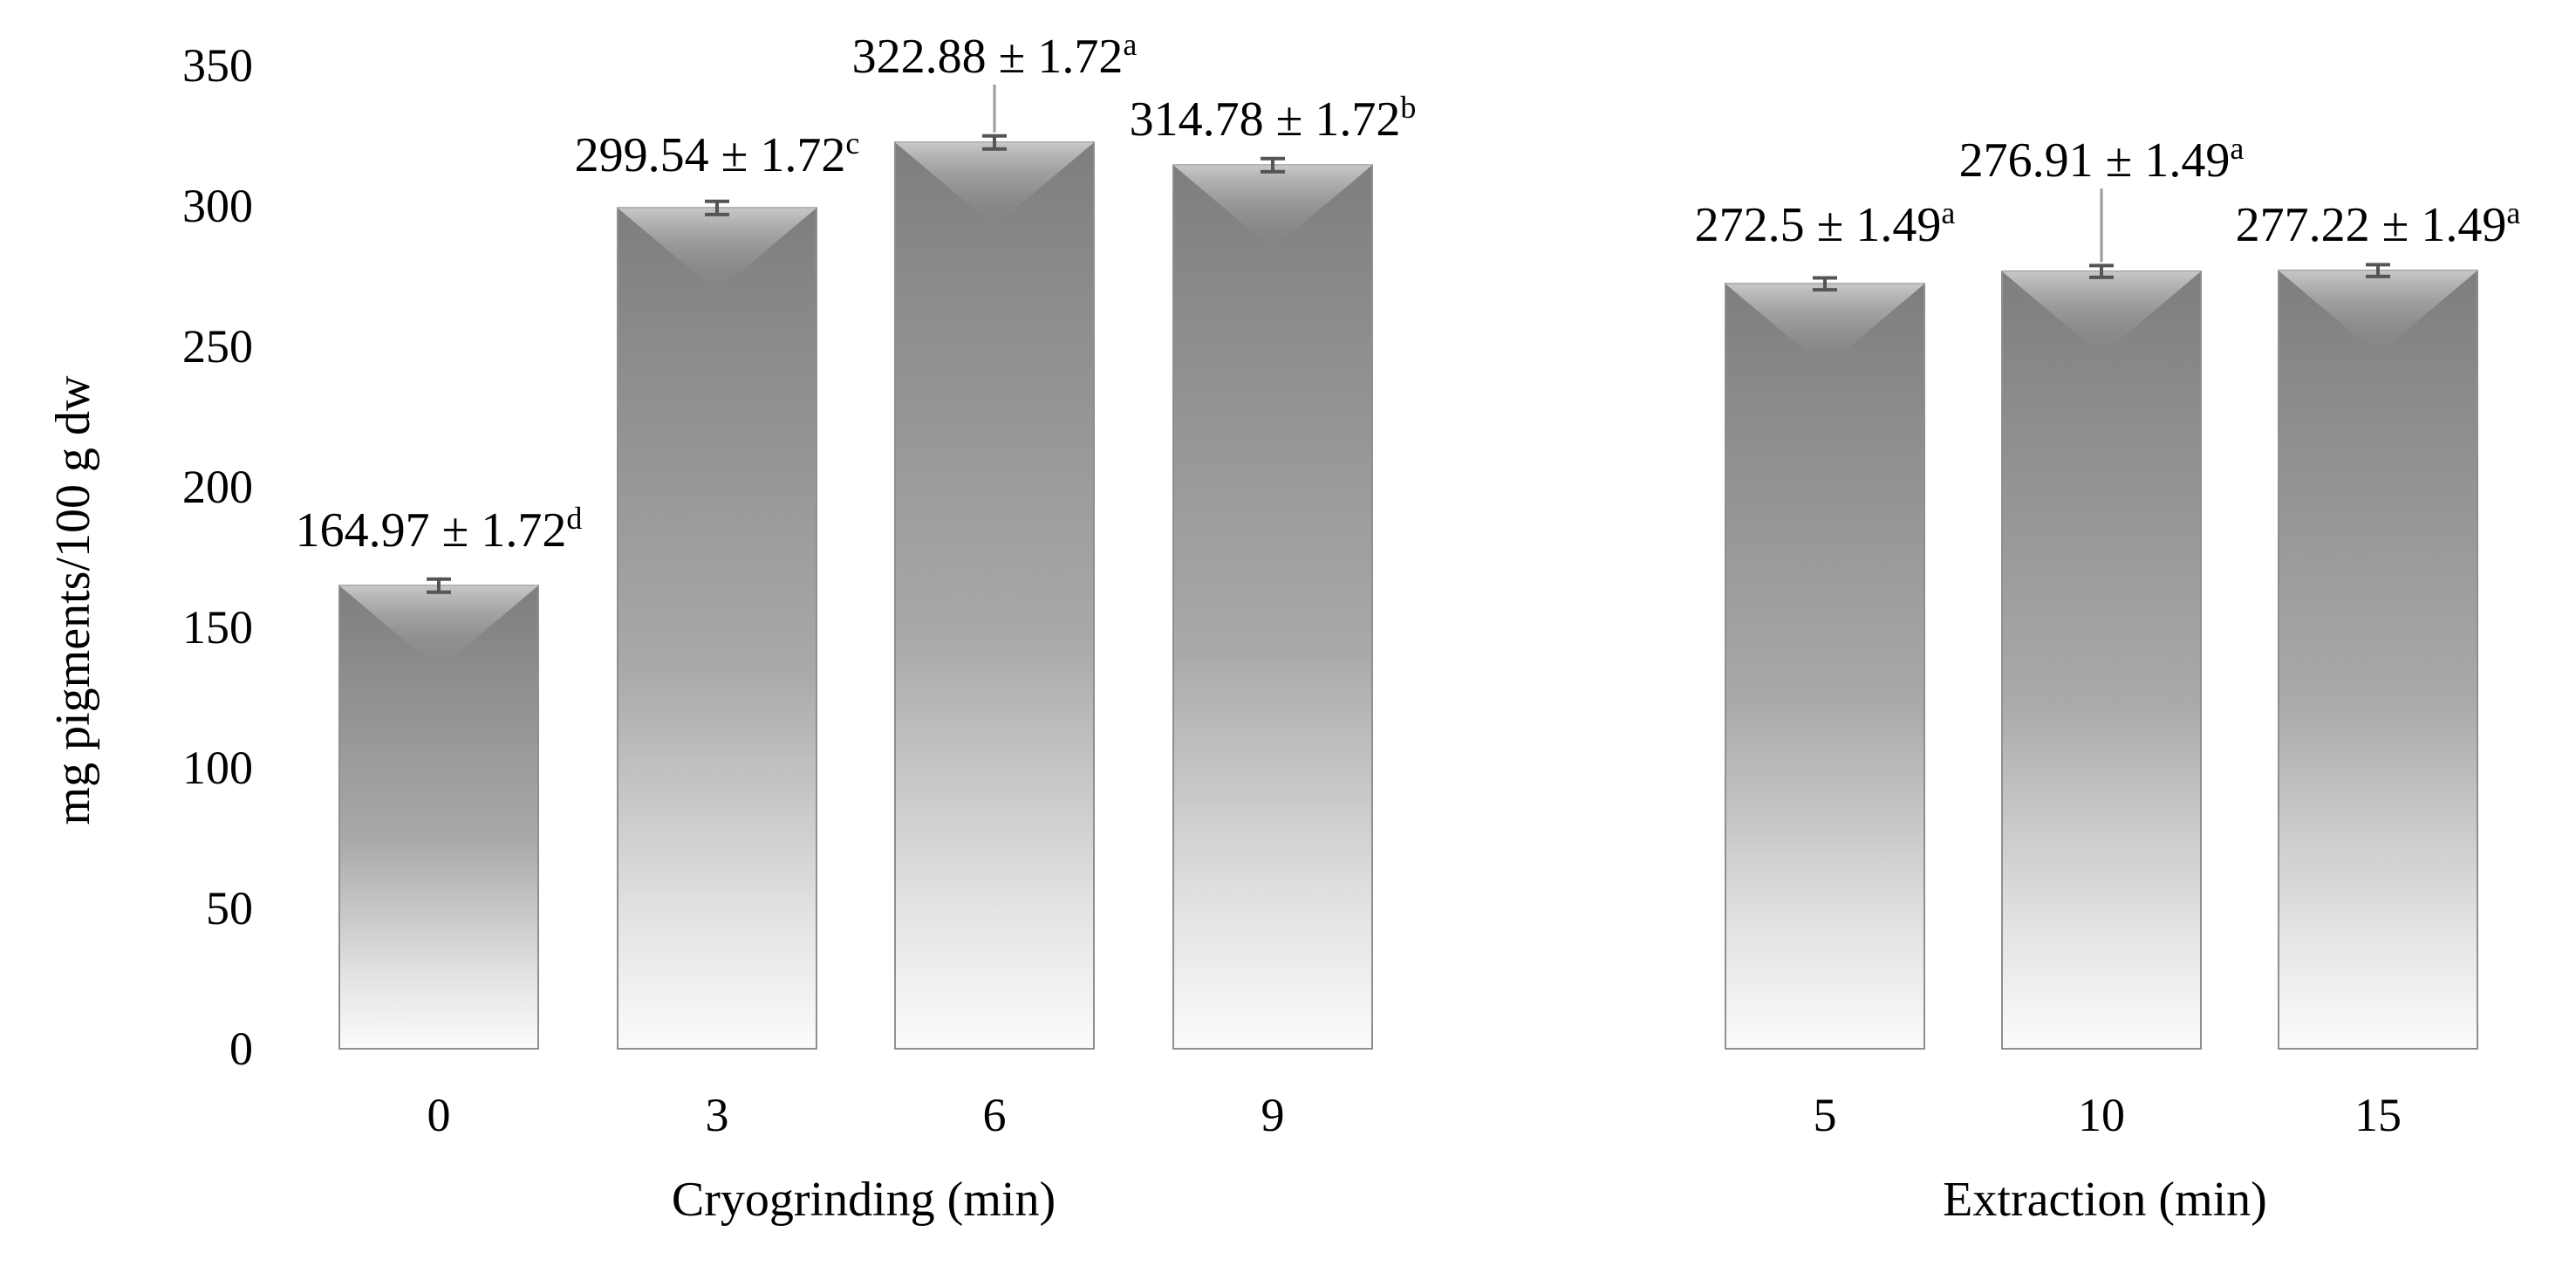  I want to click on data-label: 322.88 ± 1.72a, so click(995, 56).